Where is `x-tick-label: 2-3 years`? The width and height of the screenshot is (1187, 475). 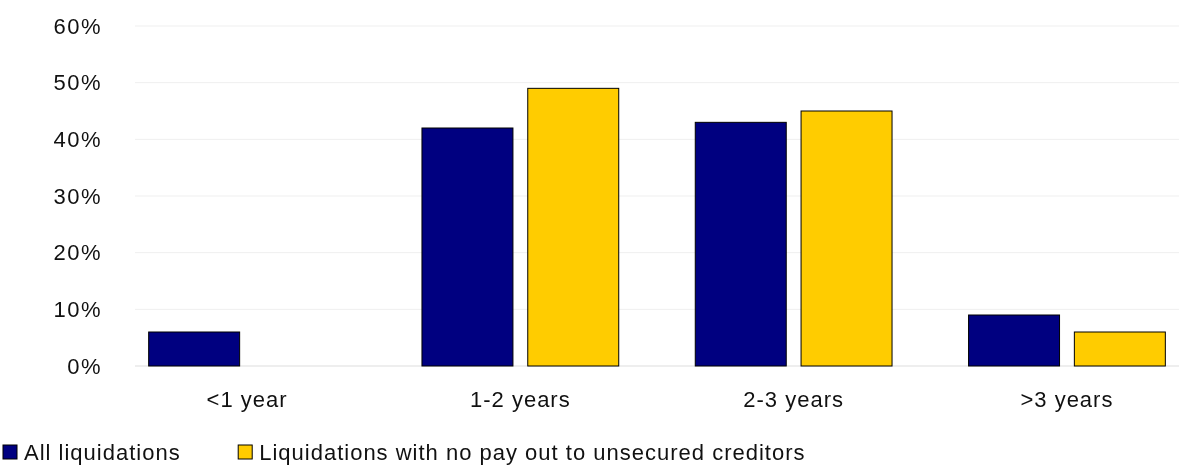
x-tick-label: 2-3 years is located at coordinates (794, 399).